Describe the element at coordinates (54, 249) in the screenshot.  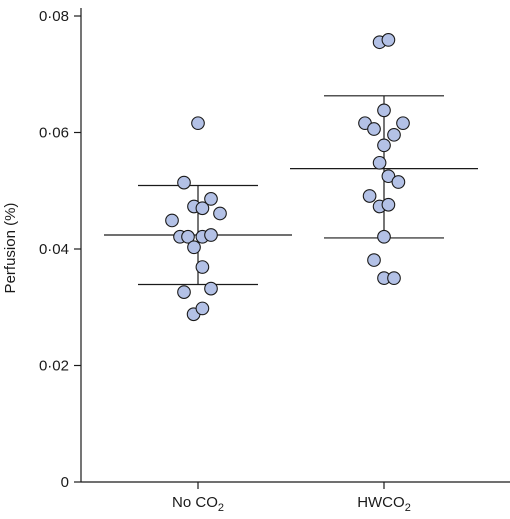
I see `y-tick-label: 0·04` at that location.